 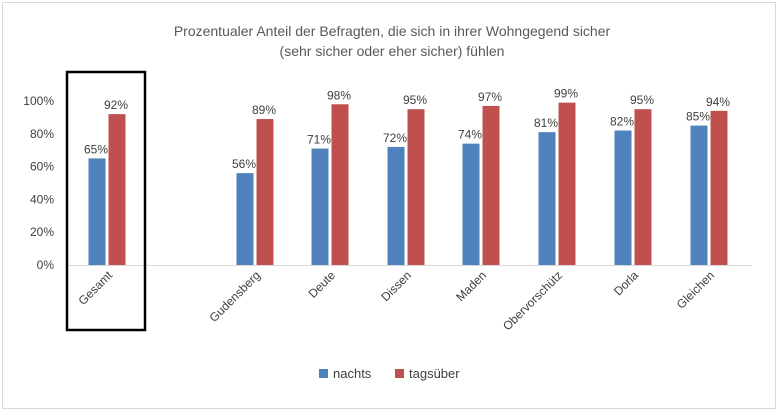 What do you see at coordinates (399, 373) in the screenshot?
I see `legend-swatch-tagsüber` at bounding box center [399, 373].